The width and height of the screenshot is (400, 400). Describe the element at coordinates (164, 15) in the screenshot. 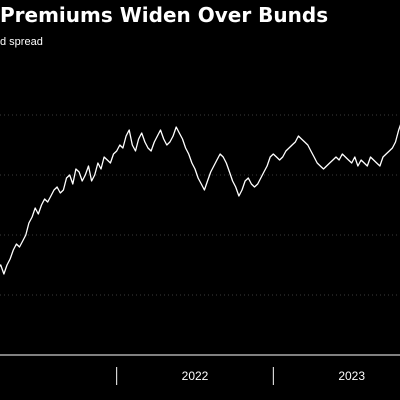

I see `chart-title: Premiums Widen Over Bunds` at that location.